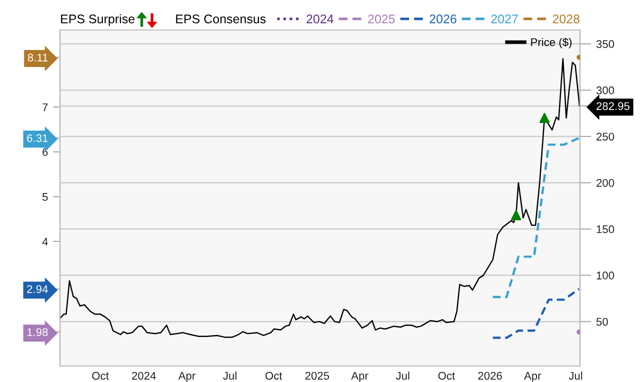  What do you see at coordinates (144, 376) in the screenshot?
I see `x-tick-label: 2024` at bounding box center [144, 376].